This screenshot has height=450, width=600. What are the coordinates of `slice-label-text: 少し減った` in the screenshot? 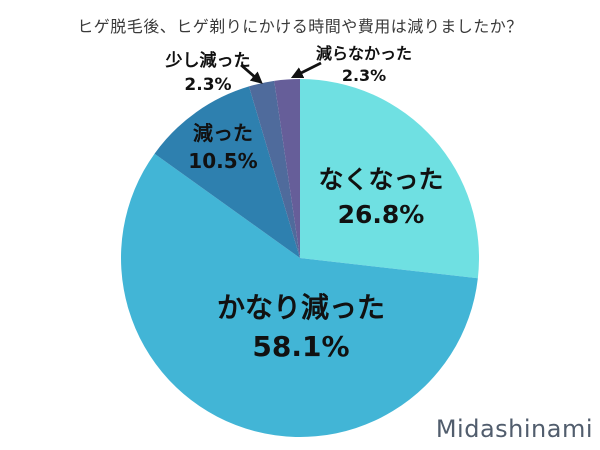 It's located at (208, 61).